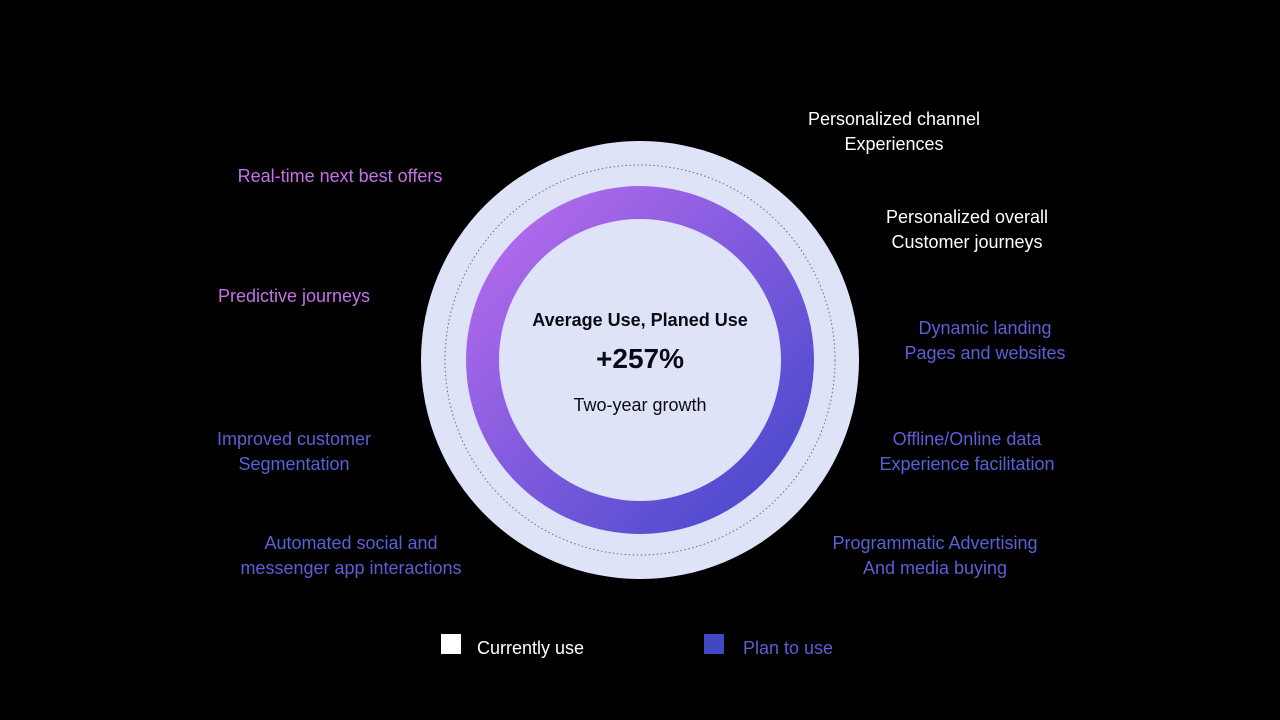 The width and height of the screenshot is (1280, 720). I want to click on label-line: Real-time next best offers, so click(340, 176).